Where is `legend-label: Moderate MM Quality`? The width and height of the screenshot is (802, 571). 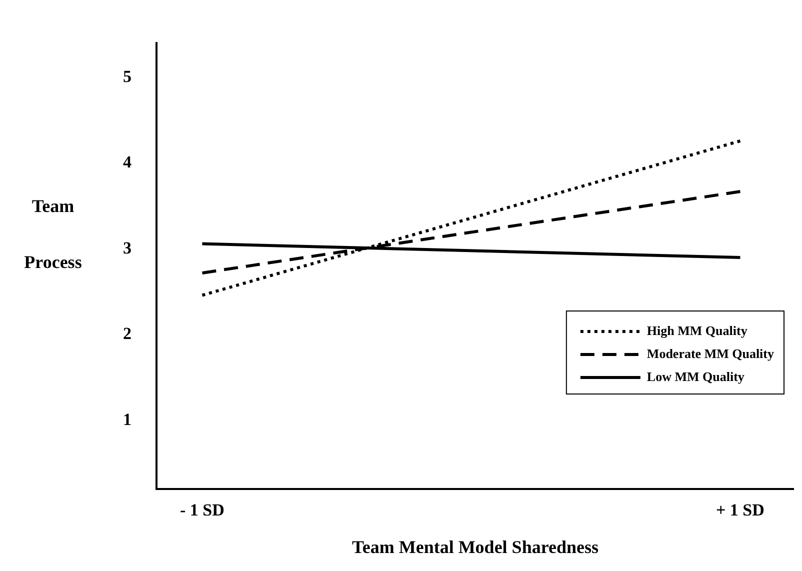
legend-label: Moderate MM Quality is located at coordinates (710, 353).